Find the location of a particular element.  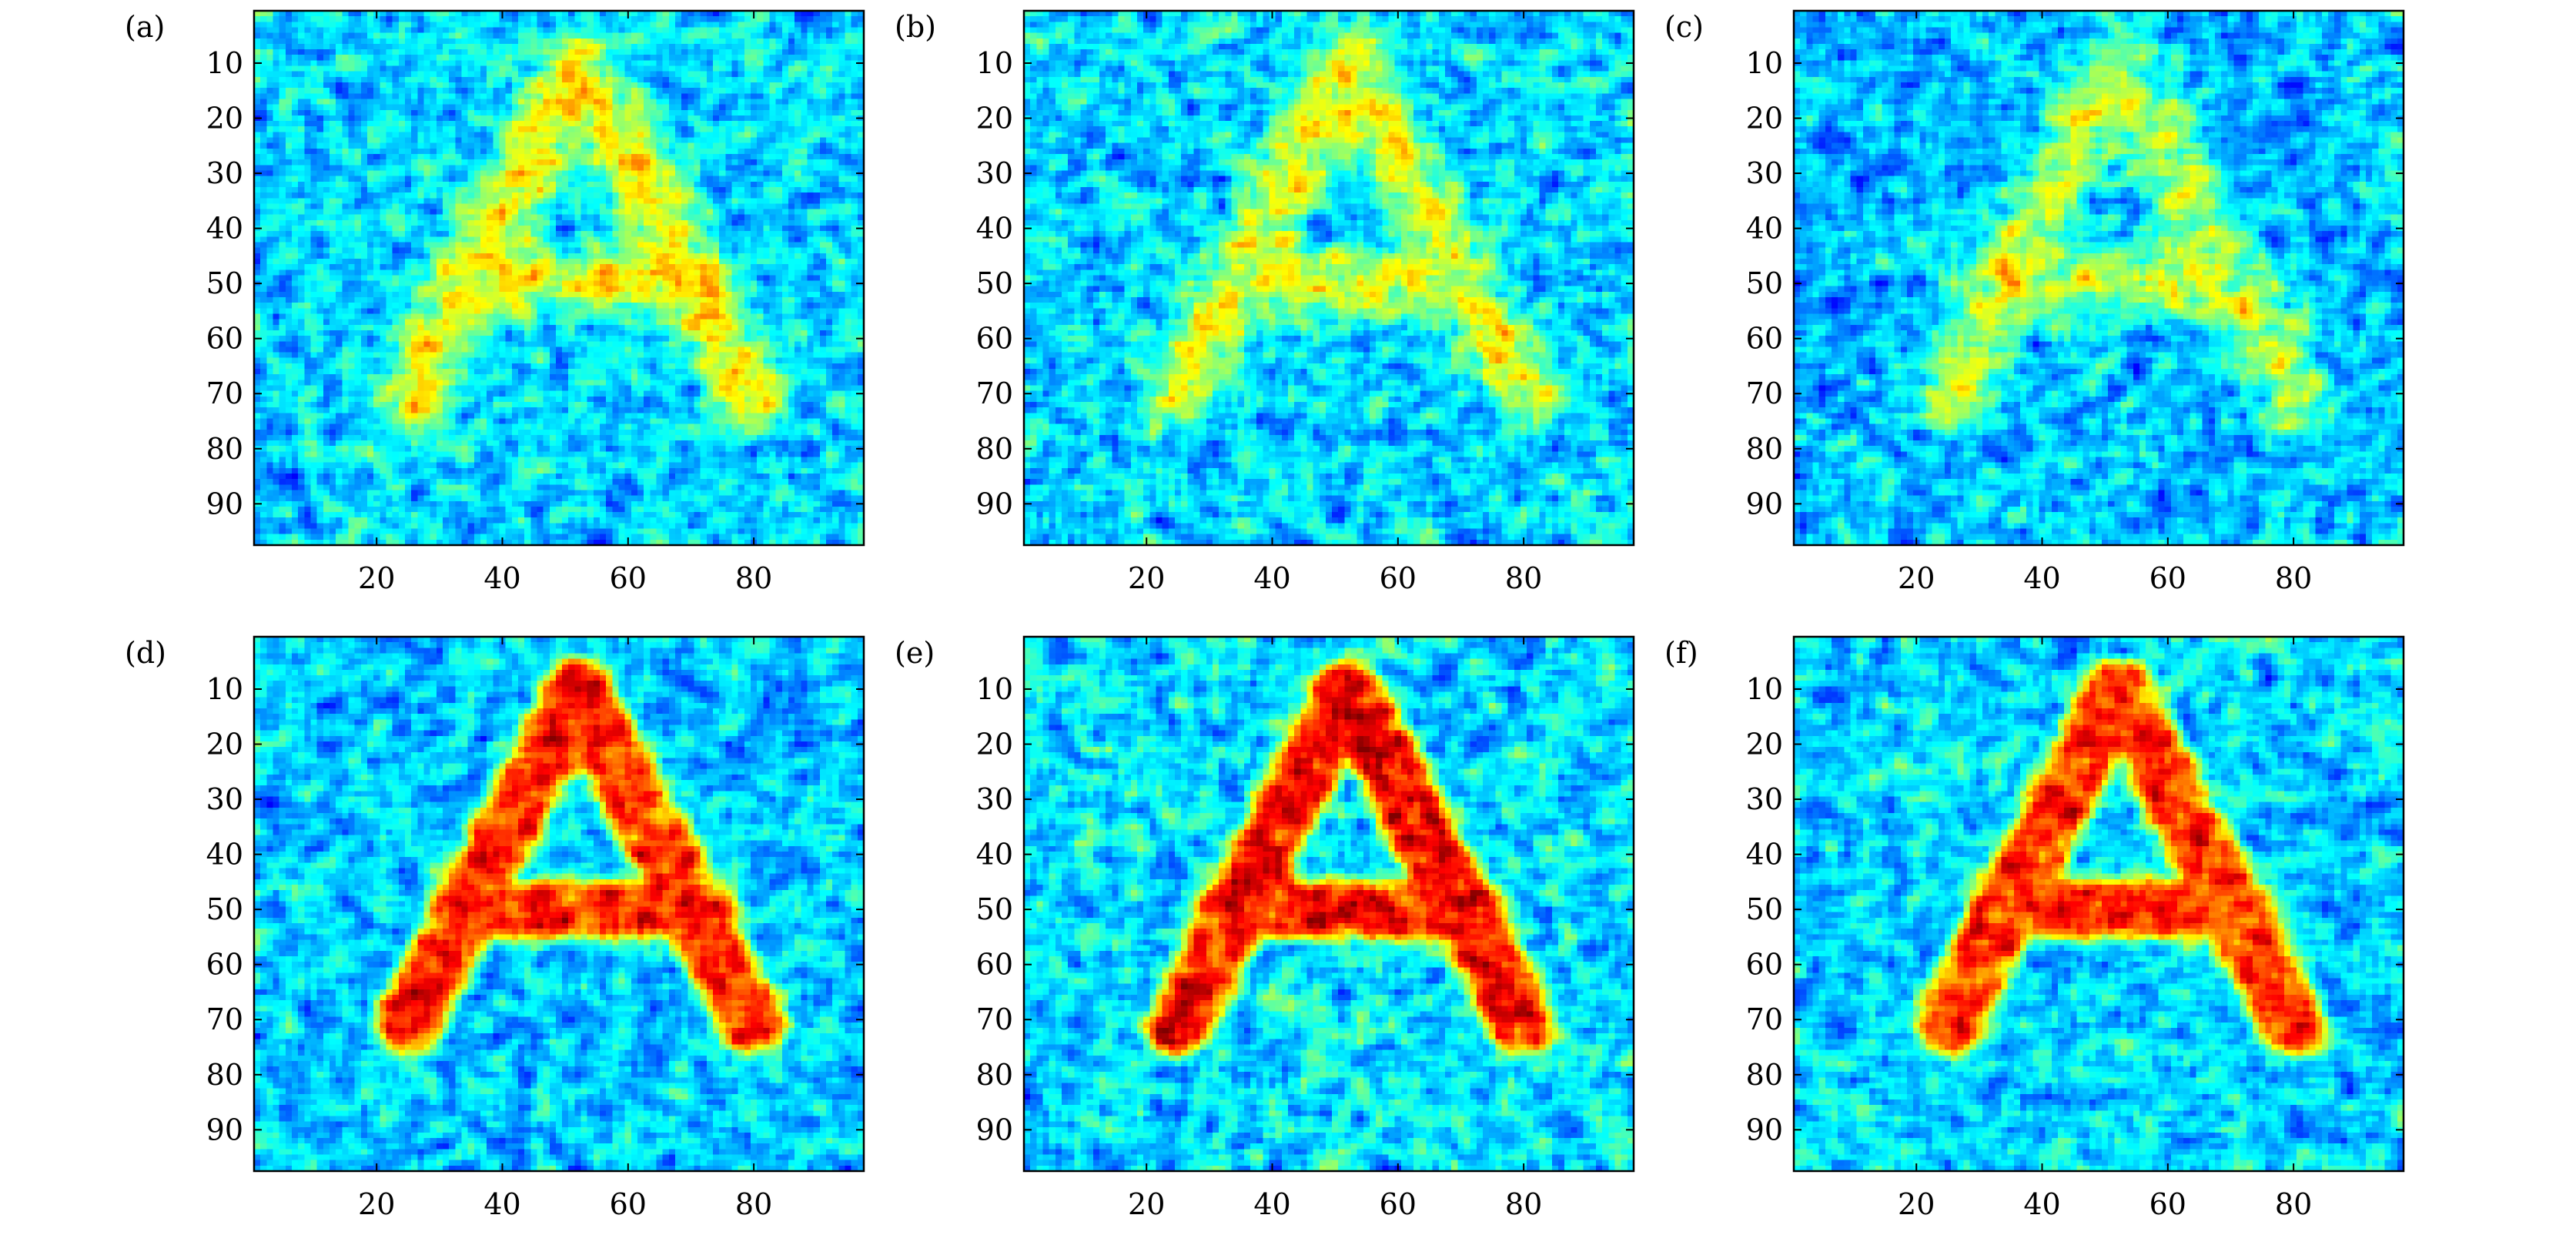

panel-label: (f) is located at coordinates (1681, 653).